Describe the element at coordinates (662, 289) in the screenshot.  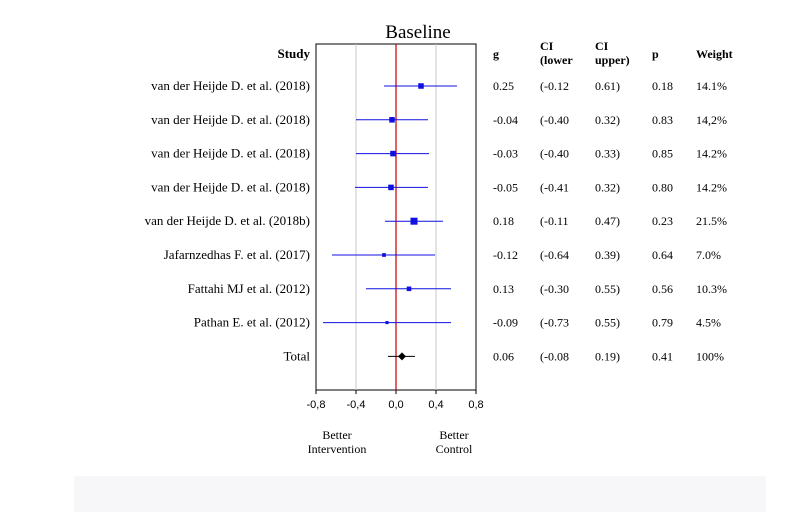
I see `p-value: 0.56` at that location.